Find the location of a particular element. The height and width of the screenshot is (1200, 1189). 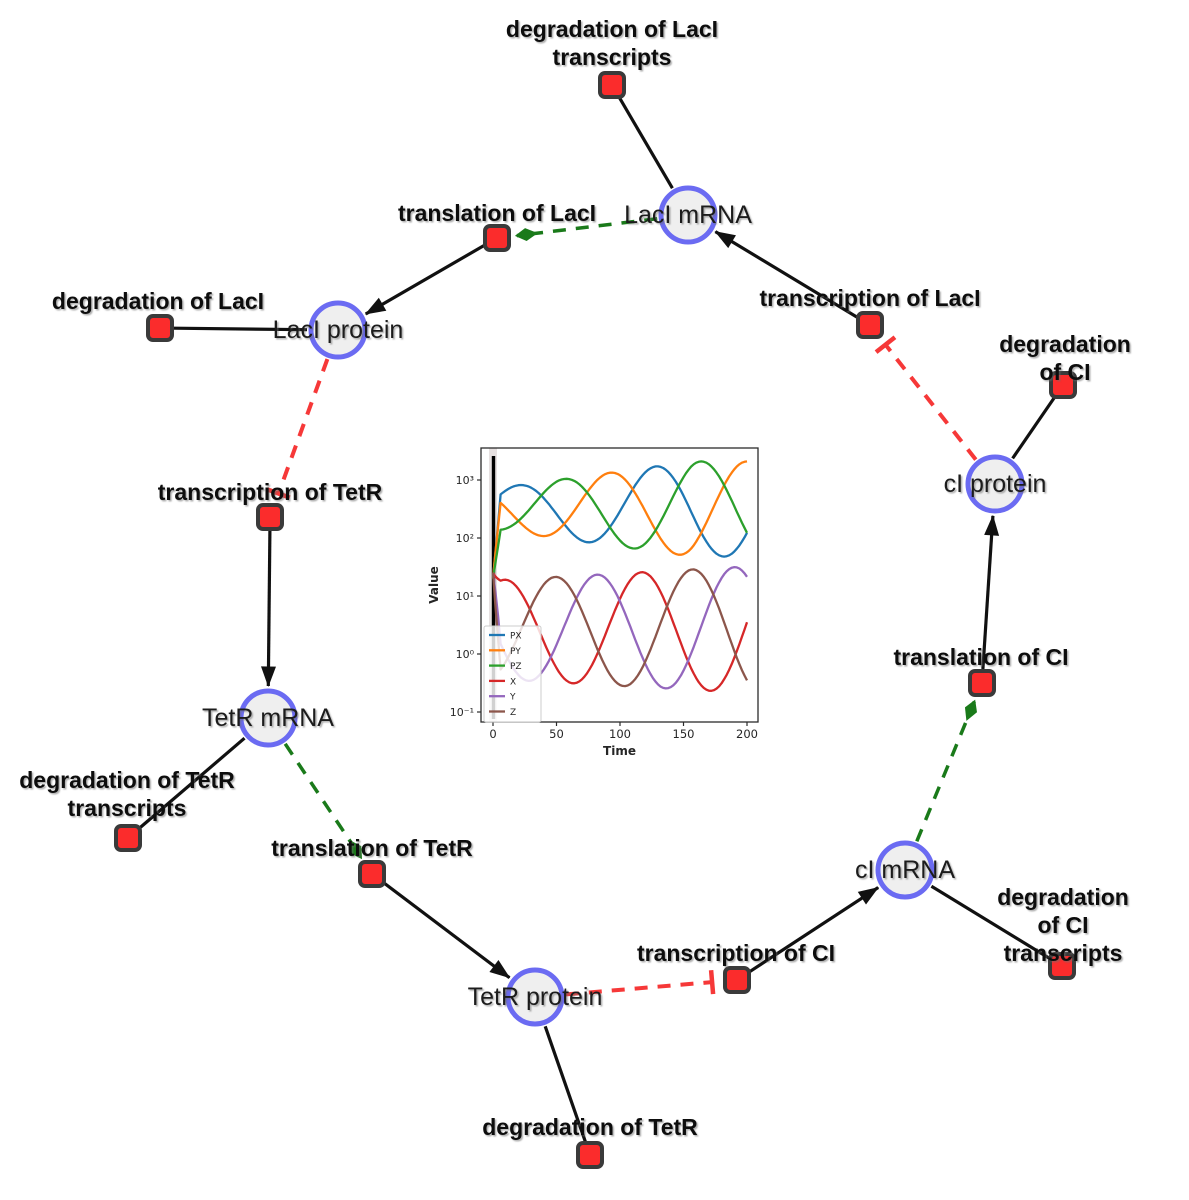

reaction-node-transcr_tetr is located at coordinates (270, 517).